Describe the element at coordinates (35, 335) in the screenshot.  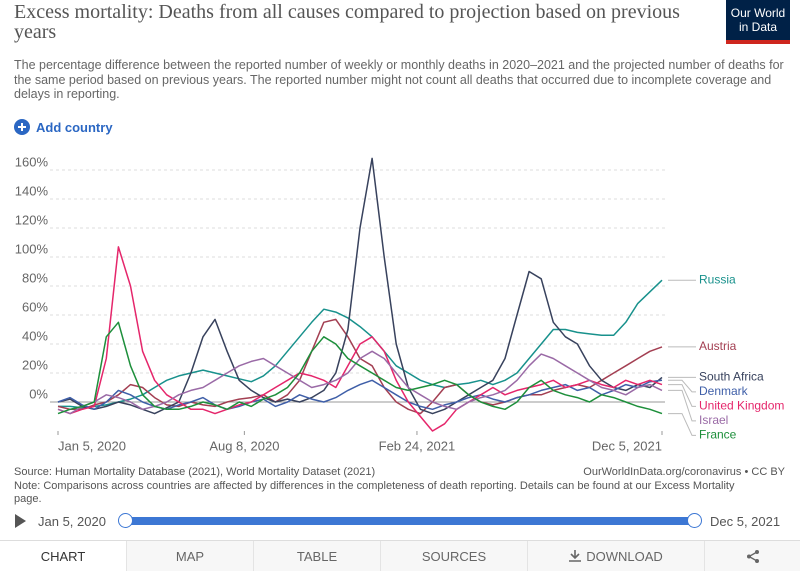
I see `y-tick-label: 40%` at that location.